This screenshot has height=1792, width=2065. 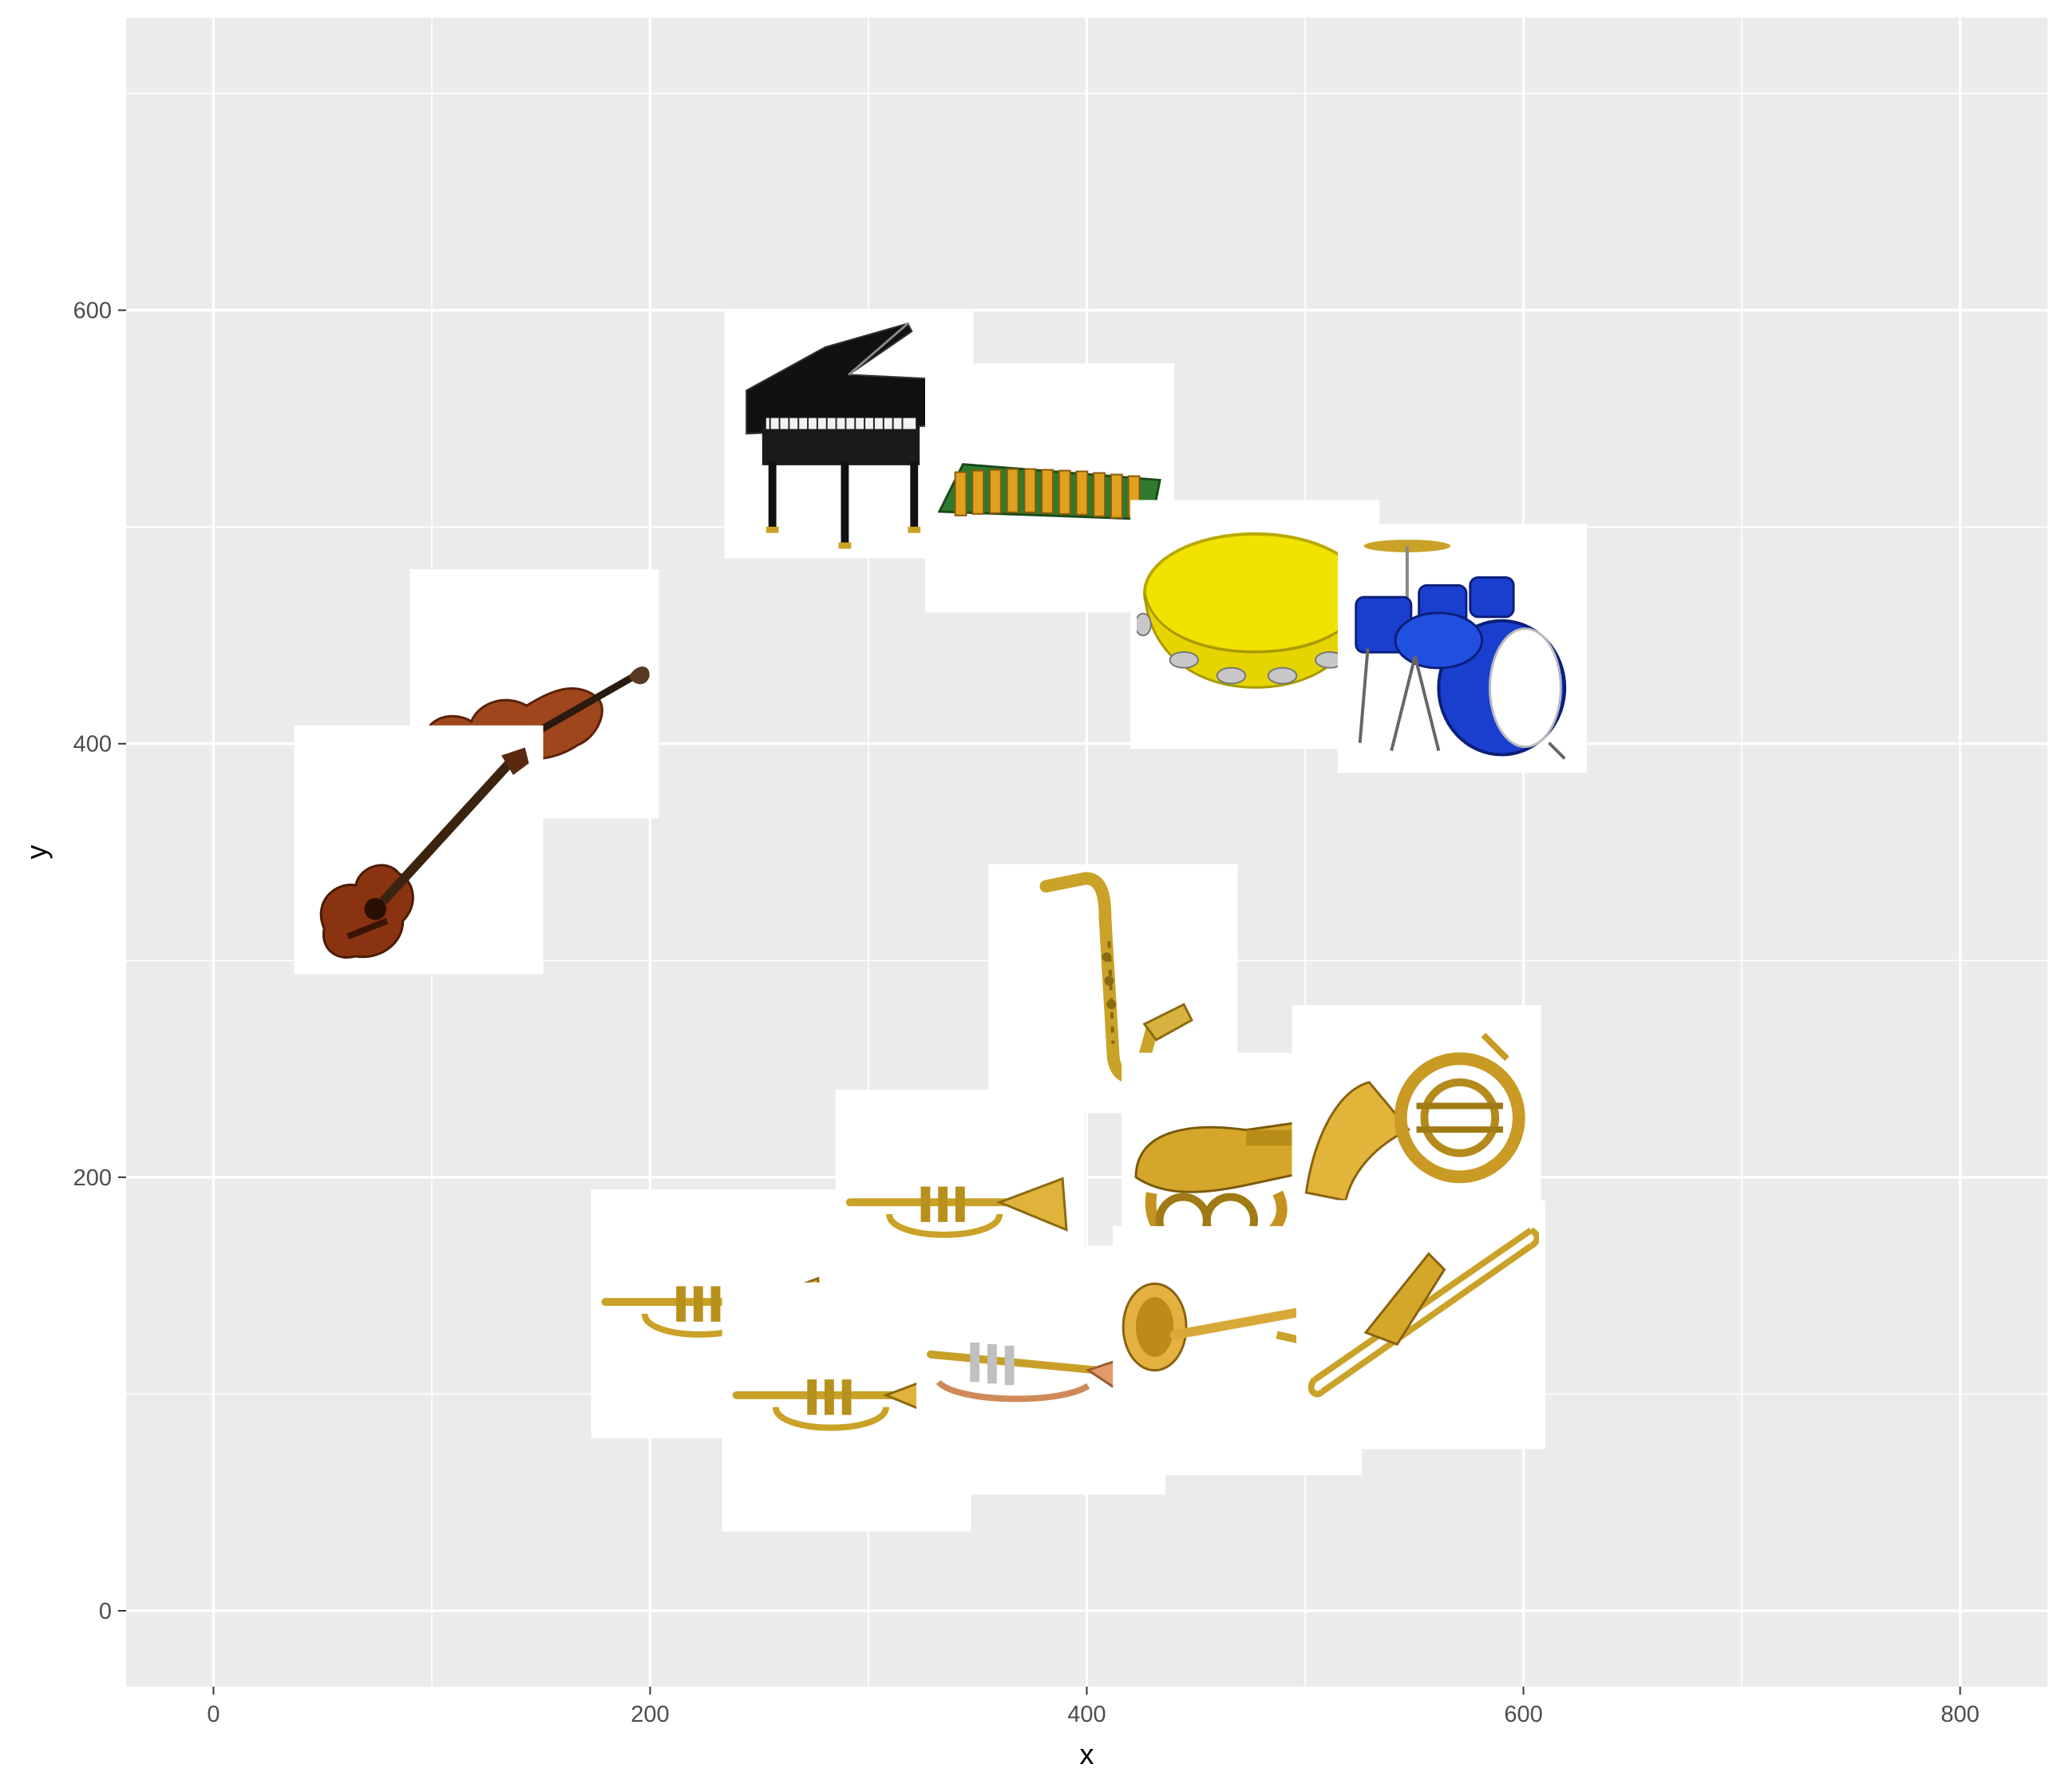 What do you see at coordinates (650, 1714) in the screenshot?
I see `x-tick-label: 200` at bounding box center [650, 1714].